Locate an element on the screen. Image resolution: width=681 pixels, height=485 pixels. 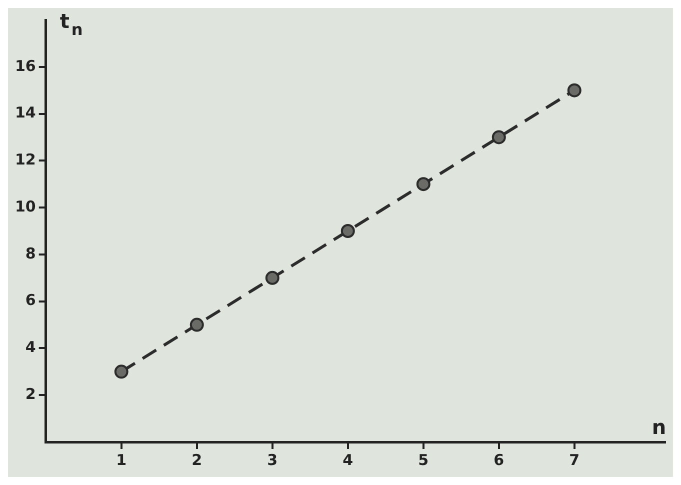
y-tick-label: 14 is located at coordinates (25, 113).